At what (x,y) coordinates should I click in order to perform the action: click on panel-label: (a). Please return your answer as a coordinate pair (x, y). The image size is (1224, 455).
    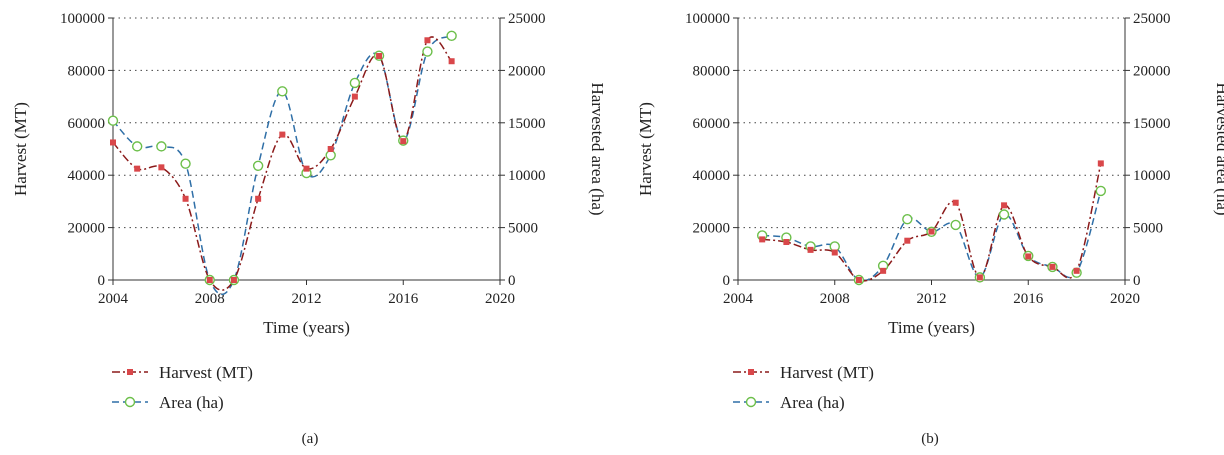
    Looking at the image, I should click on (310, 439).